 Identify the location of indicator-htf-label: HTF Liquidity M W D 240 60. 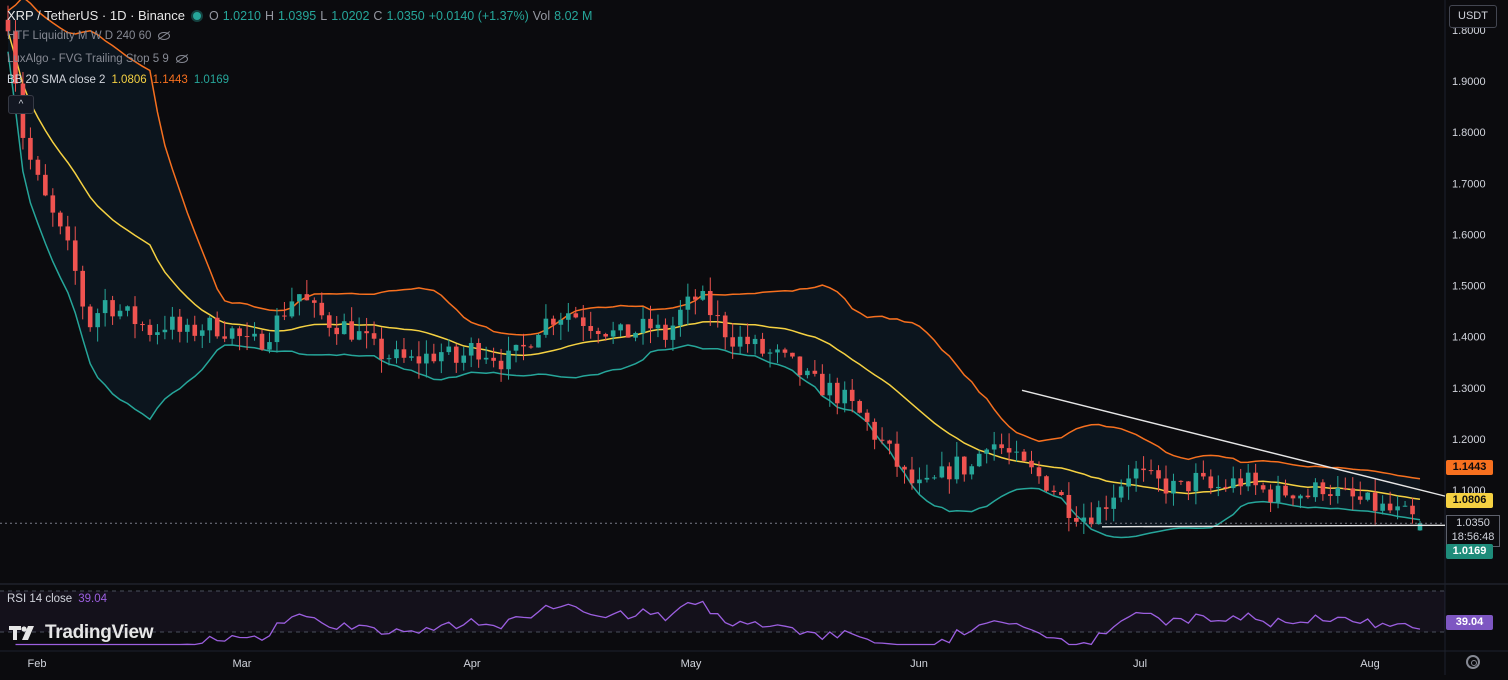
(79, 36).